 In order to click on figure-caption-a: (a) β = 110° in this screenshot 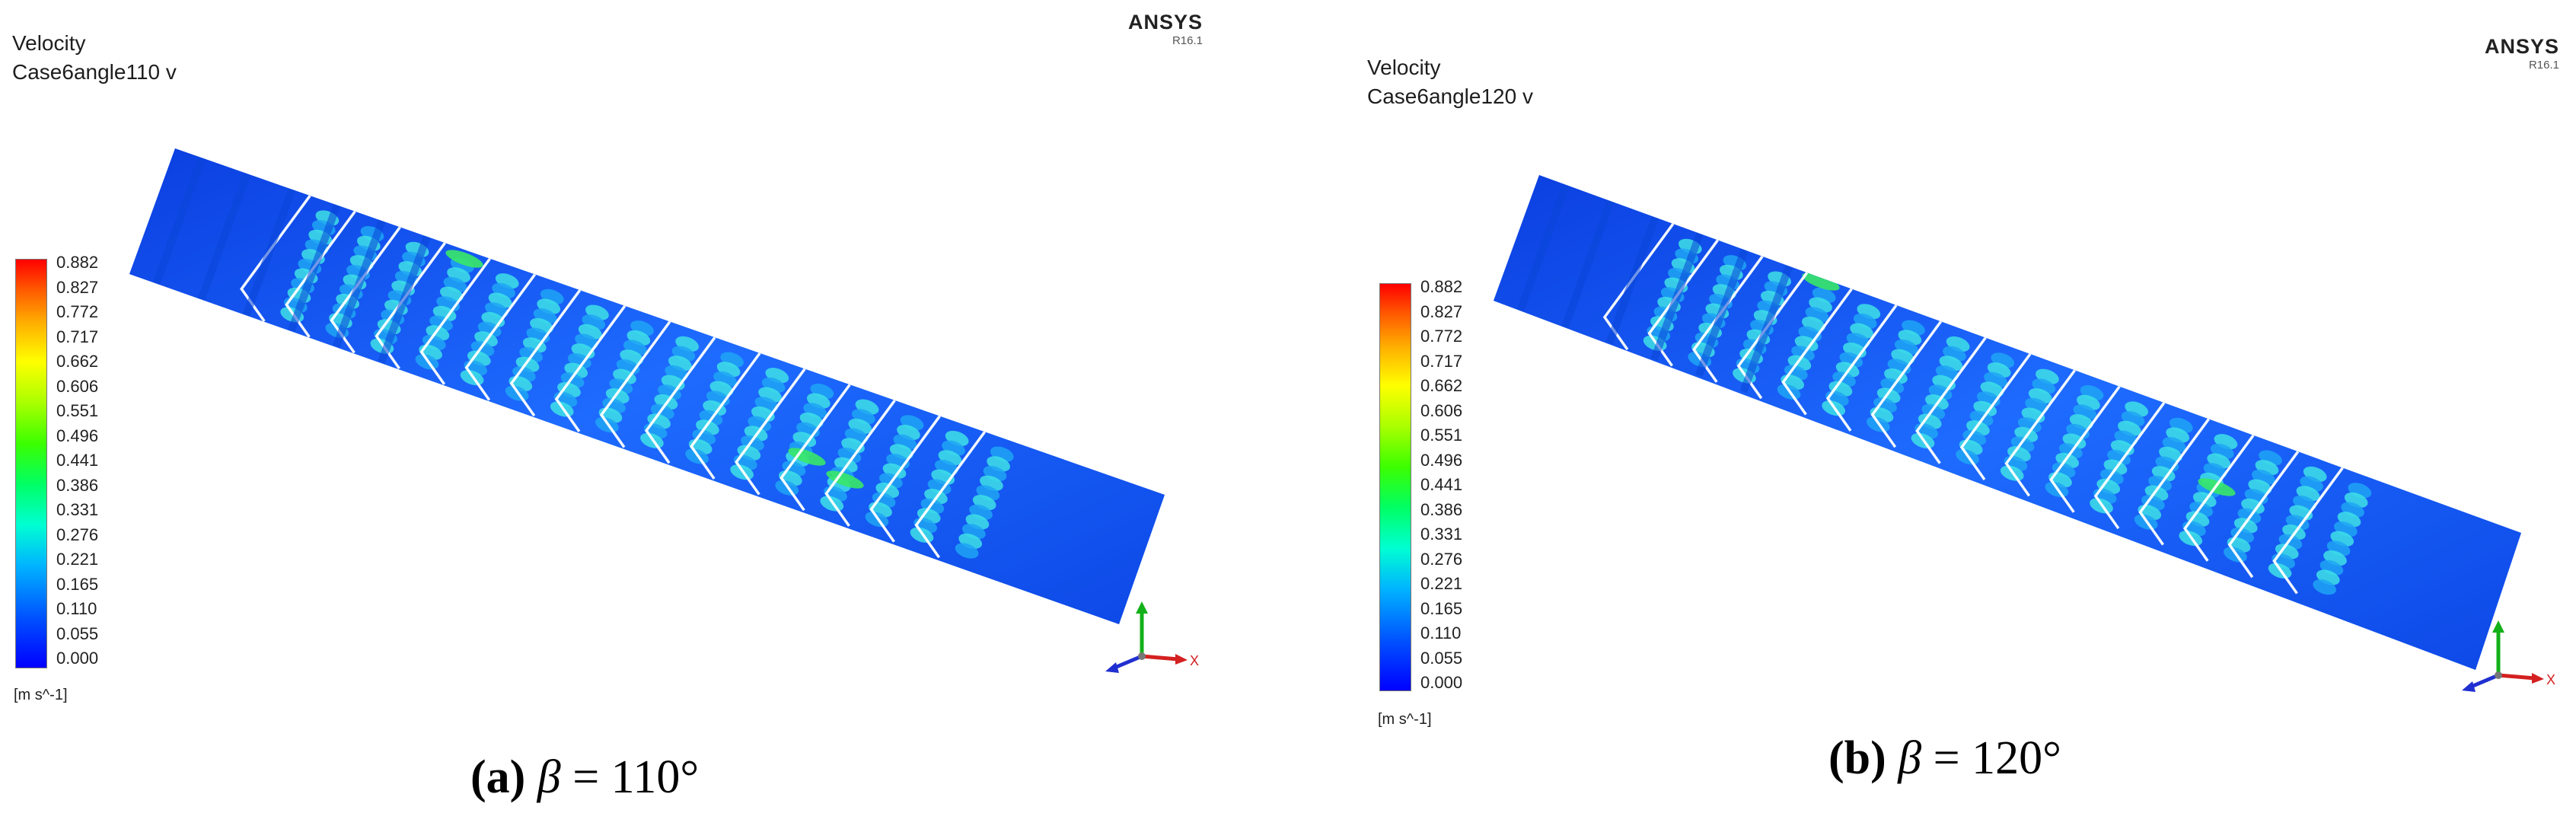, I will do `click(585, 777)`.